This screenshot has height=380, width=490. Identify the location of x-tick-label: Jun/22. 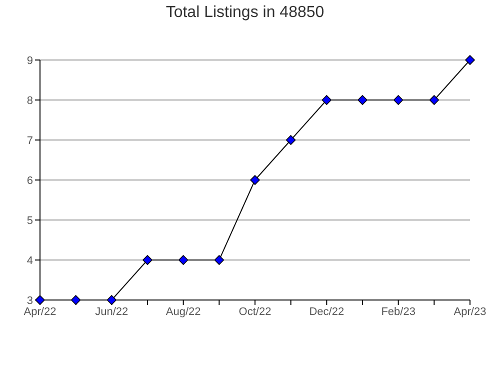
(111, 312).